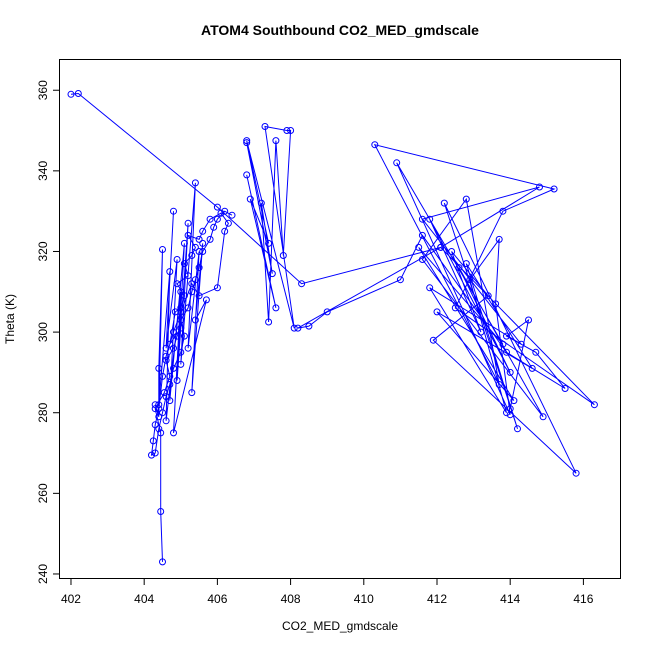 This screenshot has height=650, width=650. Describe the element at coordinates (43, 493) in the screenshot. I see `y-tick-label: 260` at that location.